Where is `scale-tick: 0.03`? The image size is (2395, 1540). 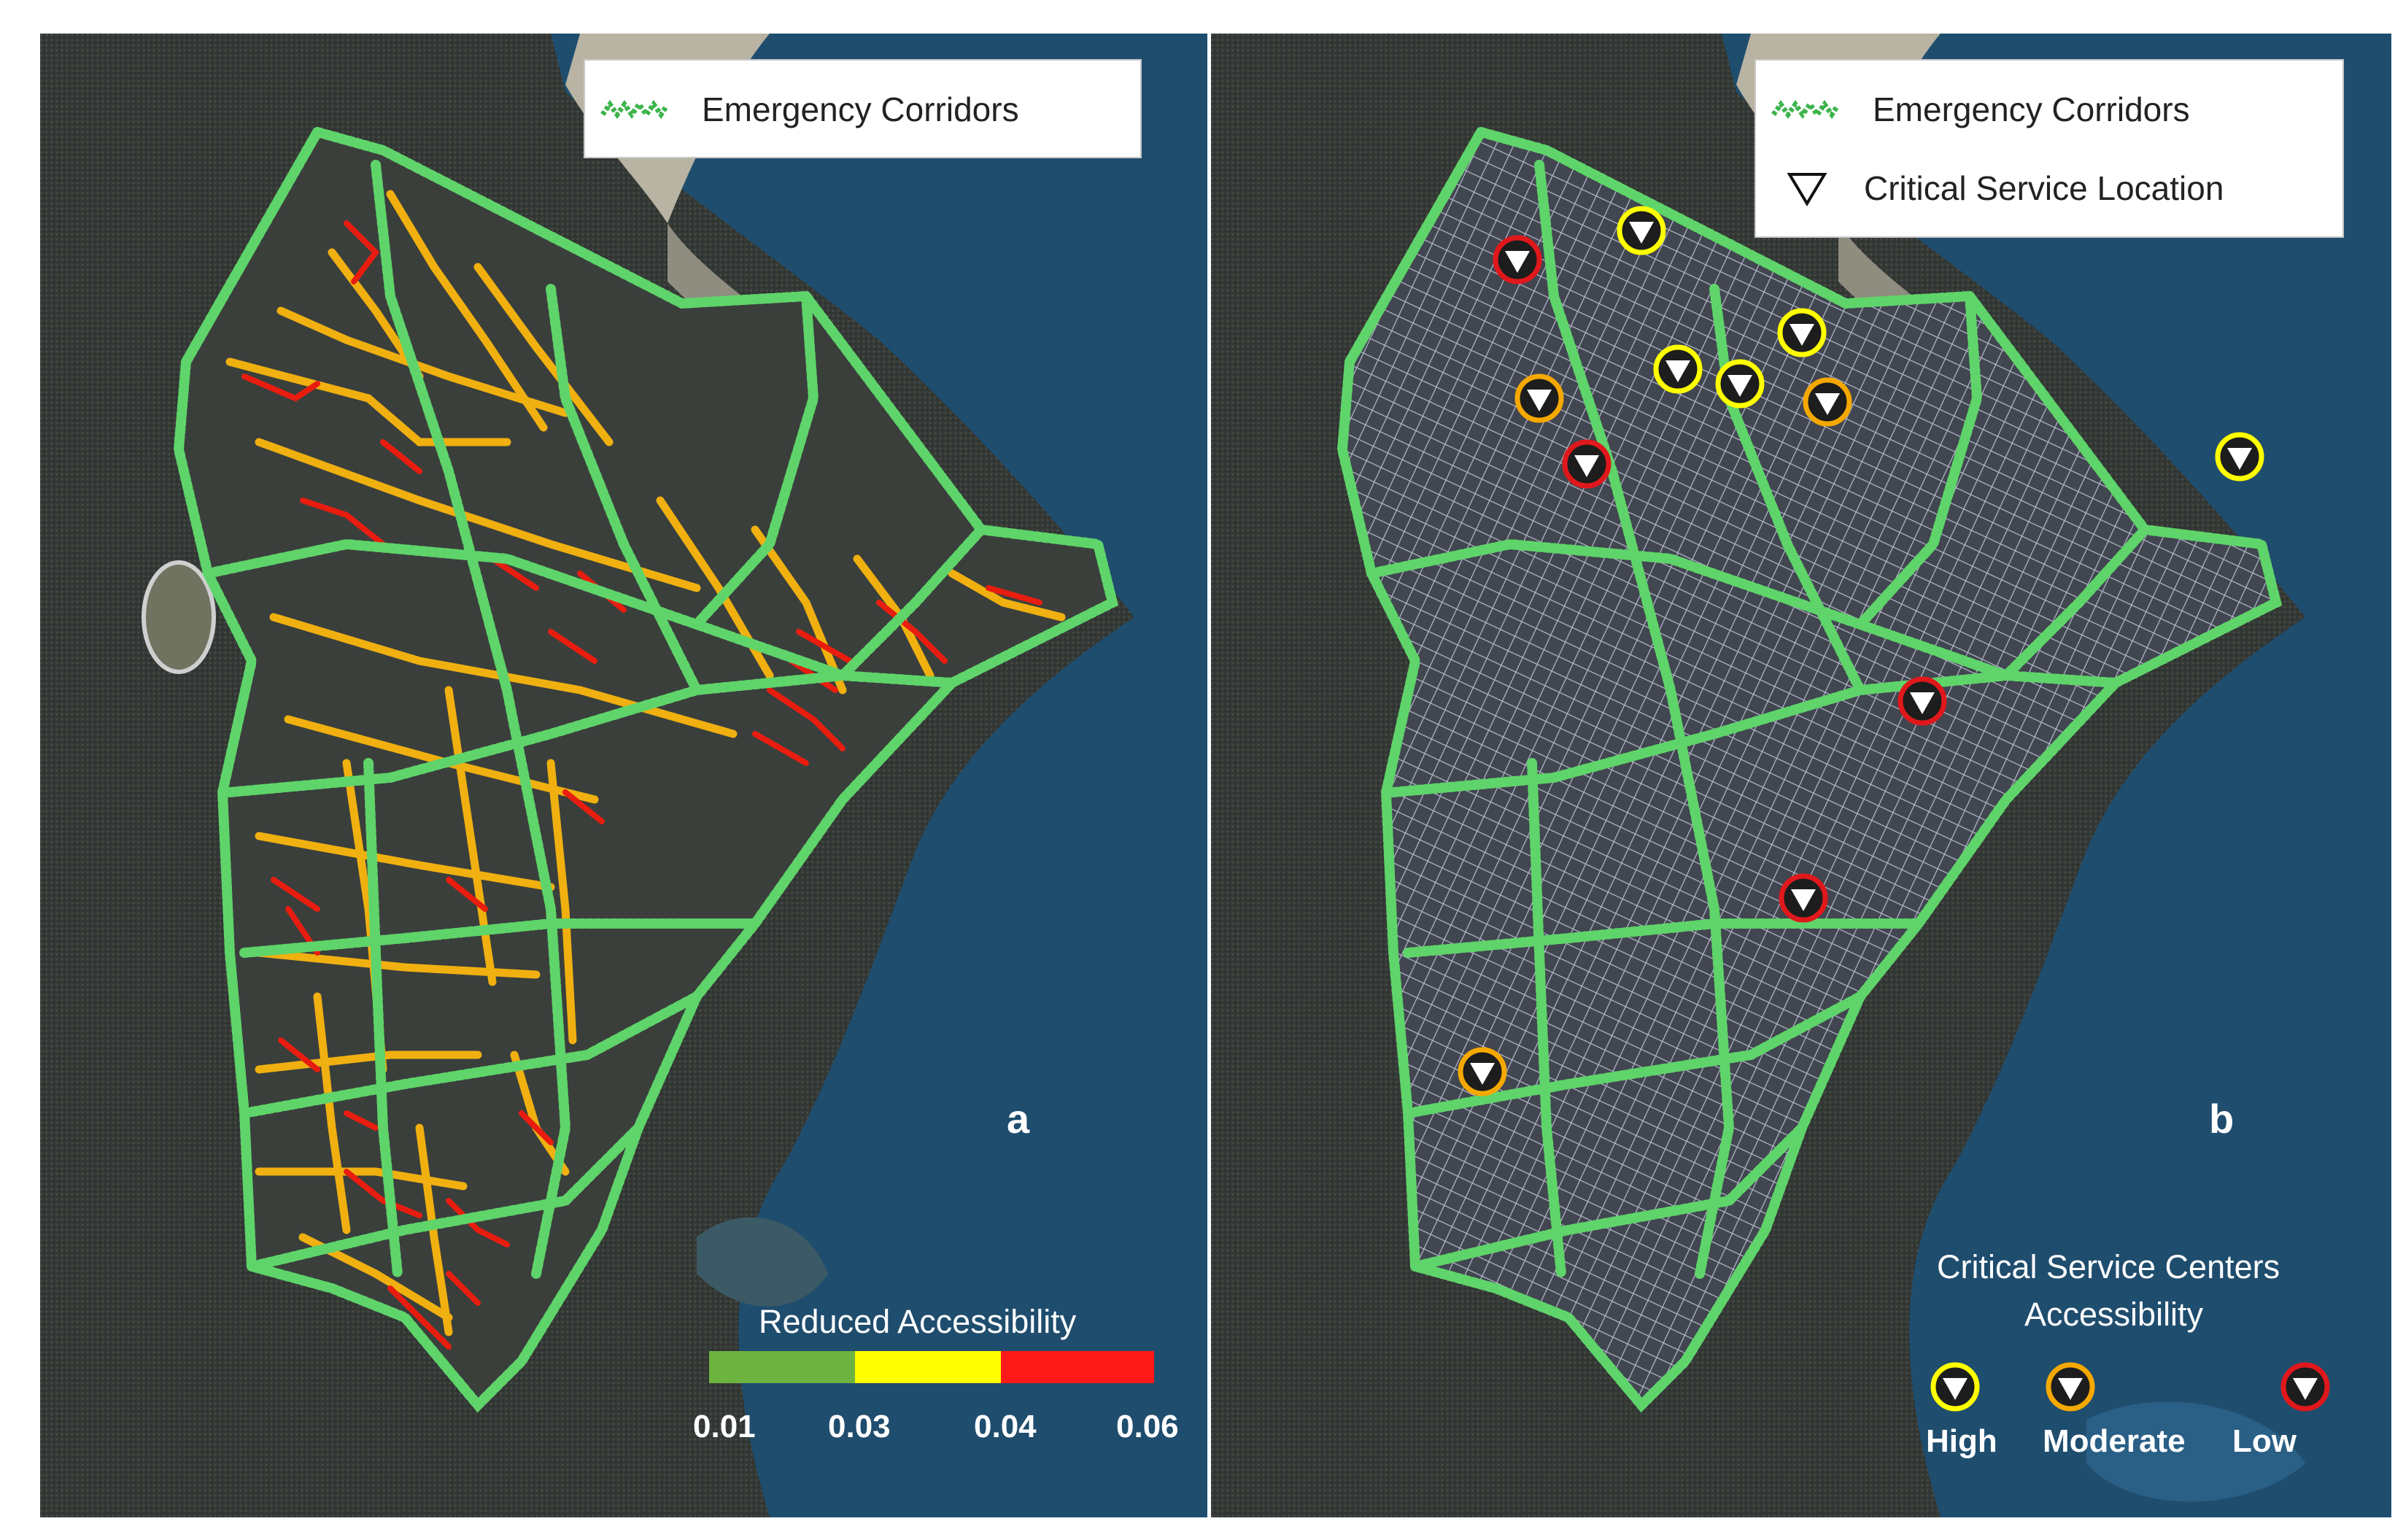
scale-tick: 0.03 is located at coordinates (859, 1426).